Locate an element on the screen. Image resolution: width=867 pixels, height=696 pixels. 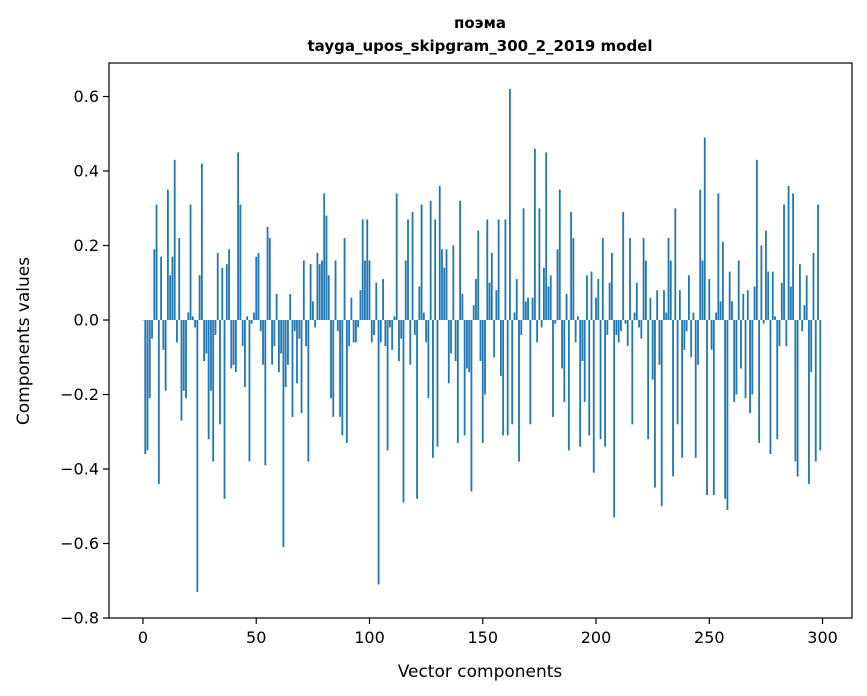
x-tick-label: 150 is located at coordinates (482, 637).